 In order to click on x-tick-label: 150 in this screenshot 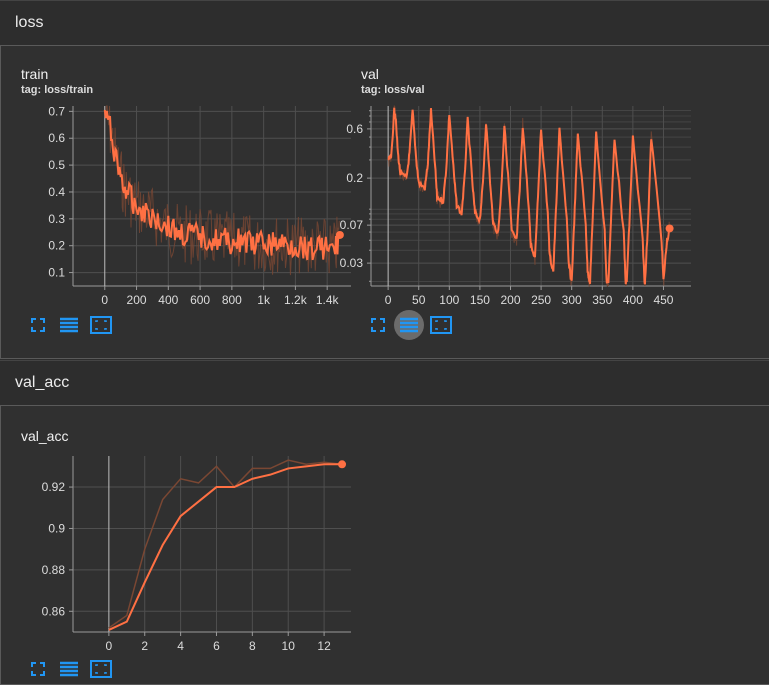, I will do `click(480, 300)`.